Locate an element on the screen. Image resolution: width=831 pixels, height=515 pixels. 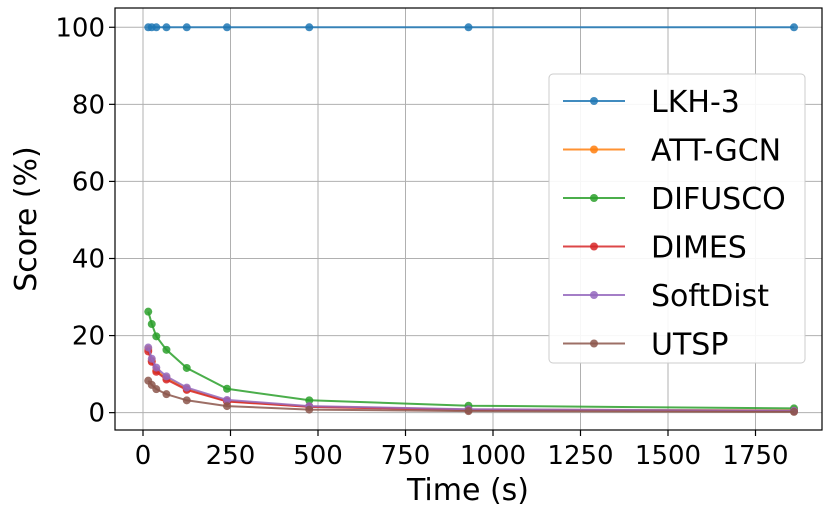
legend-item-difusco: DIFUSCO is located at coordinates (674, 199).